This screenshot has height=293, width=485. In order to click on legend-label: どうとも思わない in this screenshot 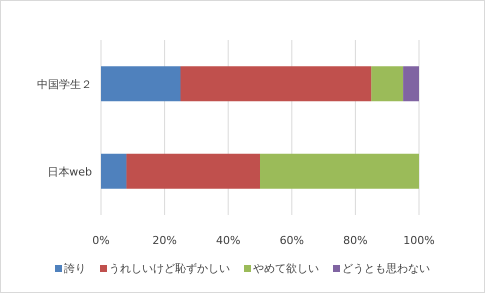, I will do `click(386, 268)`.